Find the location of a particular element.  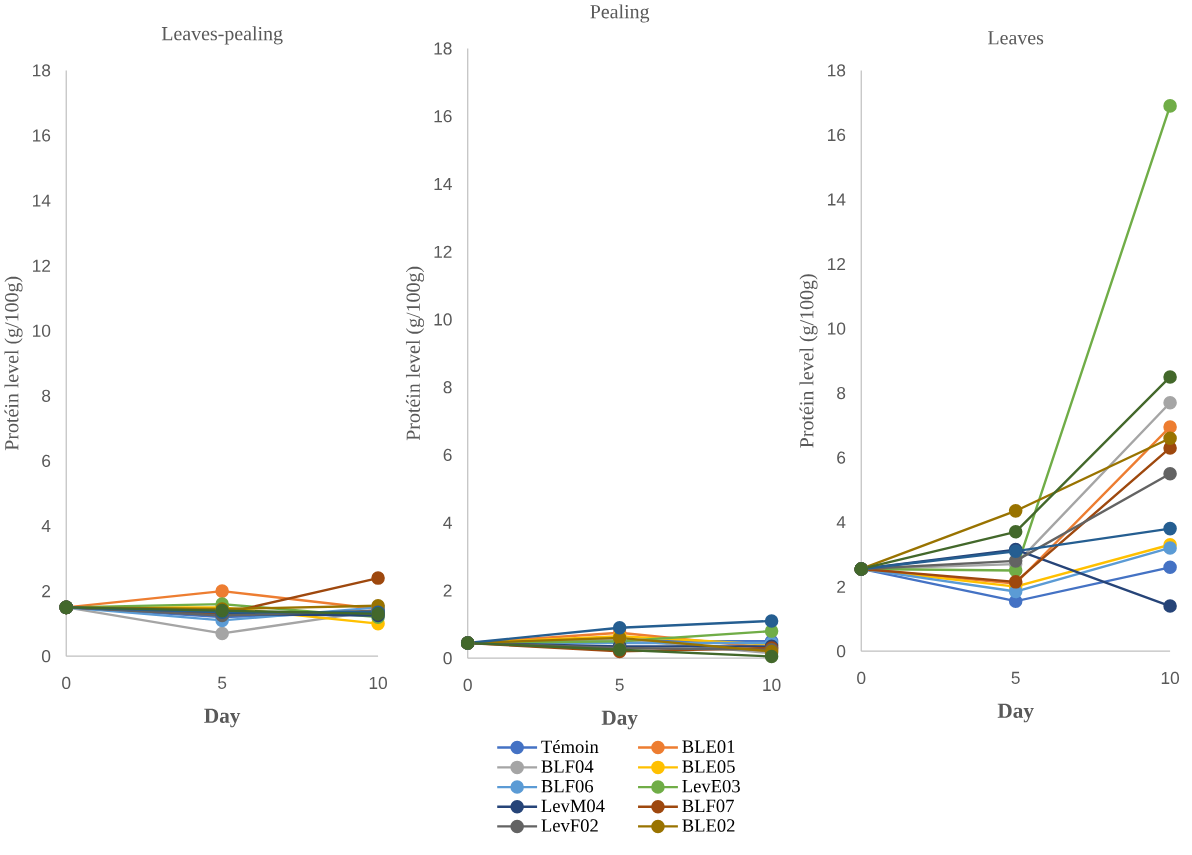

legend-label: BLE01 is located at coordinates (708, 746).